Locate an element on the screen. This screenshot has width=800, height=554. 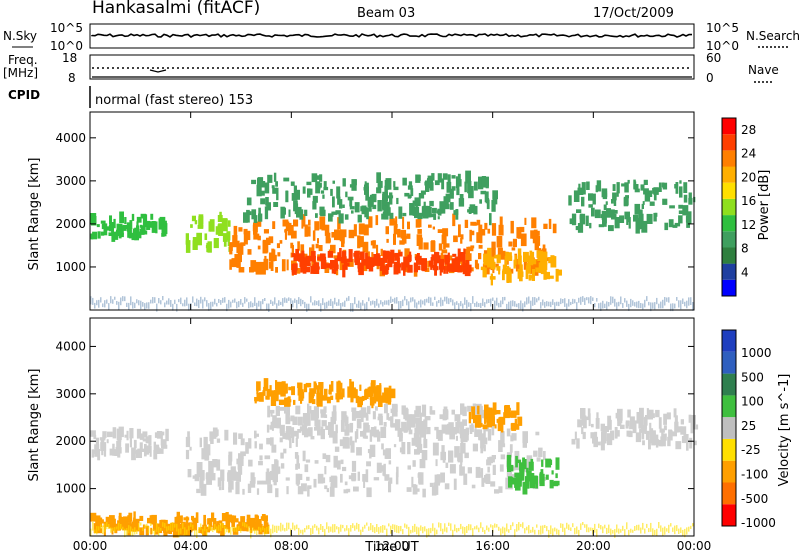
y-tick-label: 4000 is located at coordinates (70, 138).